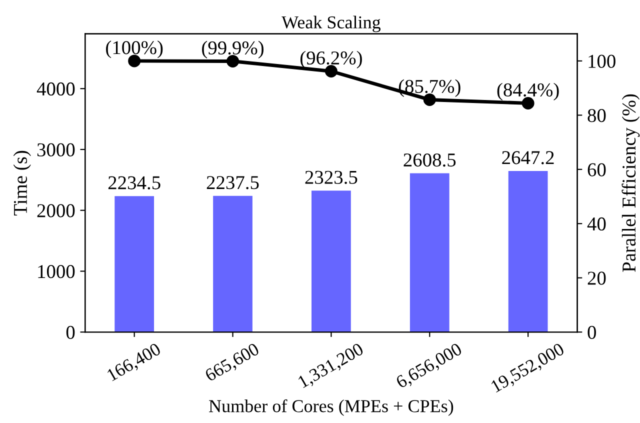  What do you see at coordinates (429, 88) in the screenshot?
I see `data-label: (85.7%)` at bounding box center [429, 88].